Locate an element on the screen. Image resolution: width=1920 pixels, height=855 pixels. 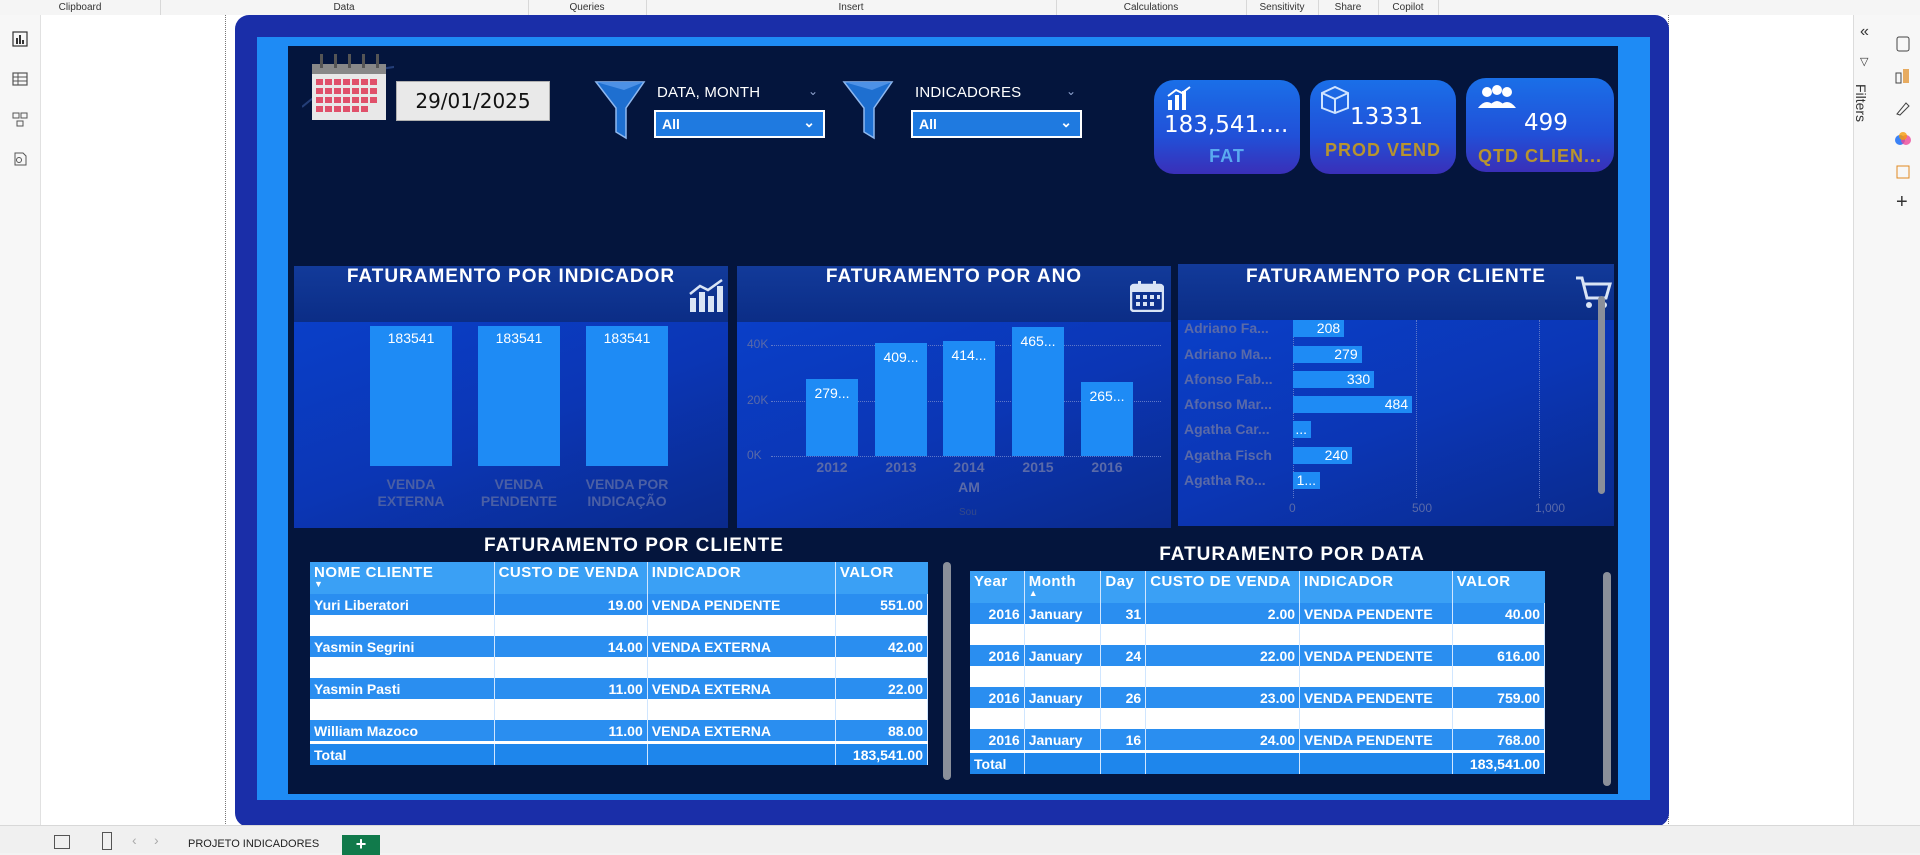
cliente-x-tick: 500 is located at coordinates (1422, 508).